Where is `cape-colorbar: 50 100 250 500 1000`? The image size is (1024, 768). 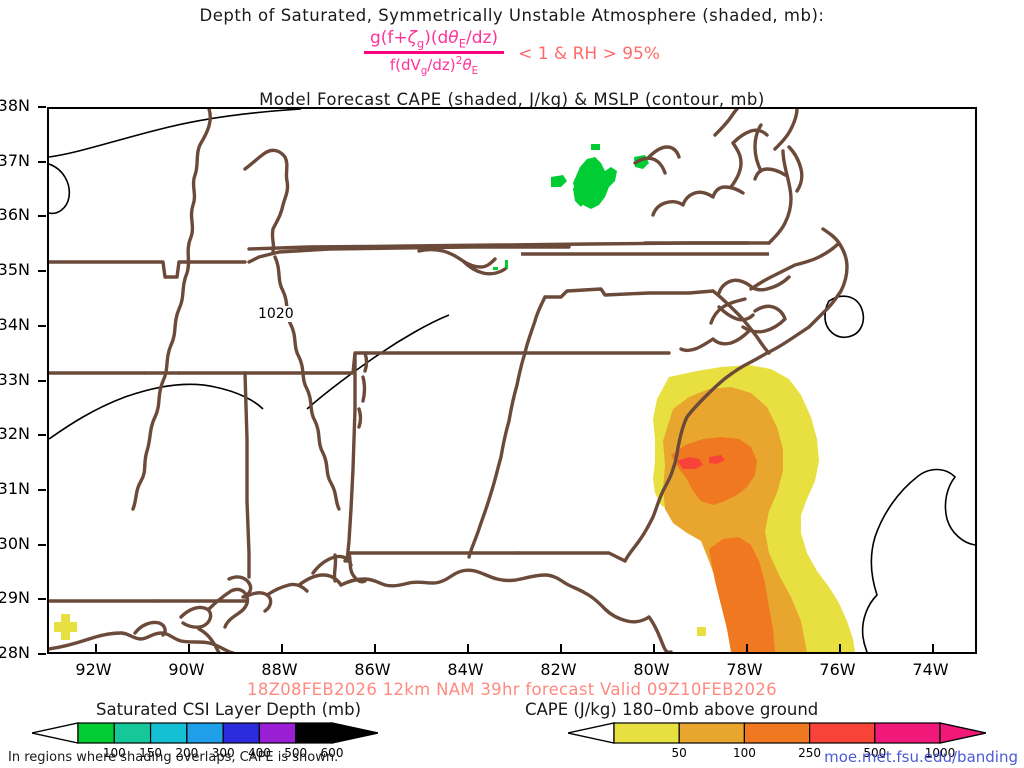
cape-colorbar: 50 100 250 500 1000 is located at coordinates (777, 741).